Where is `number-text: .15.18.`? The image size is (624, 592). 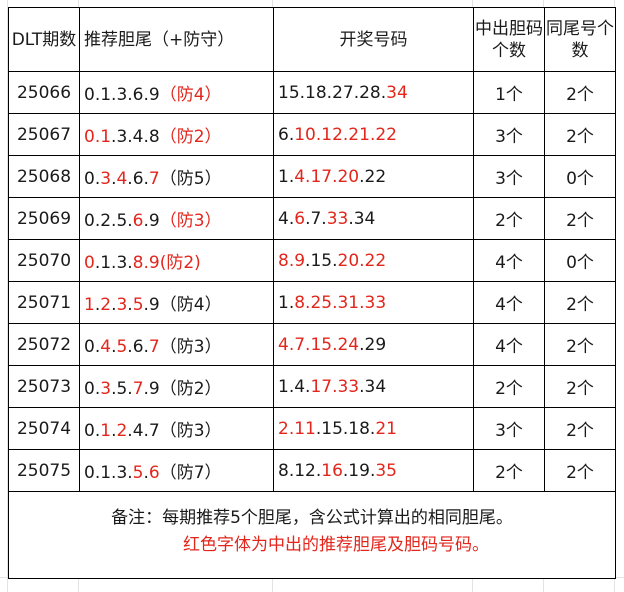
number-text: .15.18. is located at coordinates (345, 428).